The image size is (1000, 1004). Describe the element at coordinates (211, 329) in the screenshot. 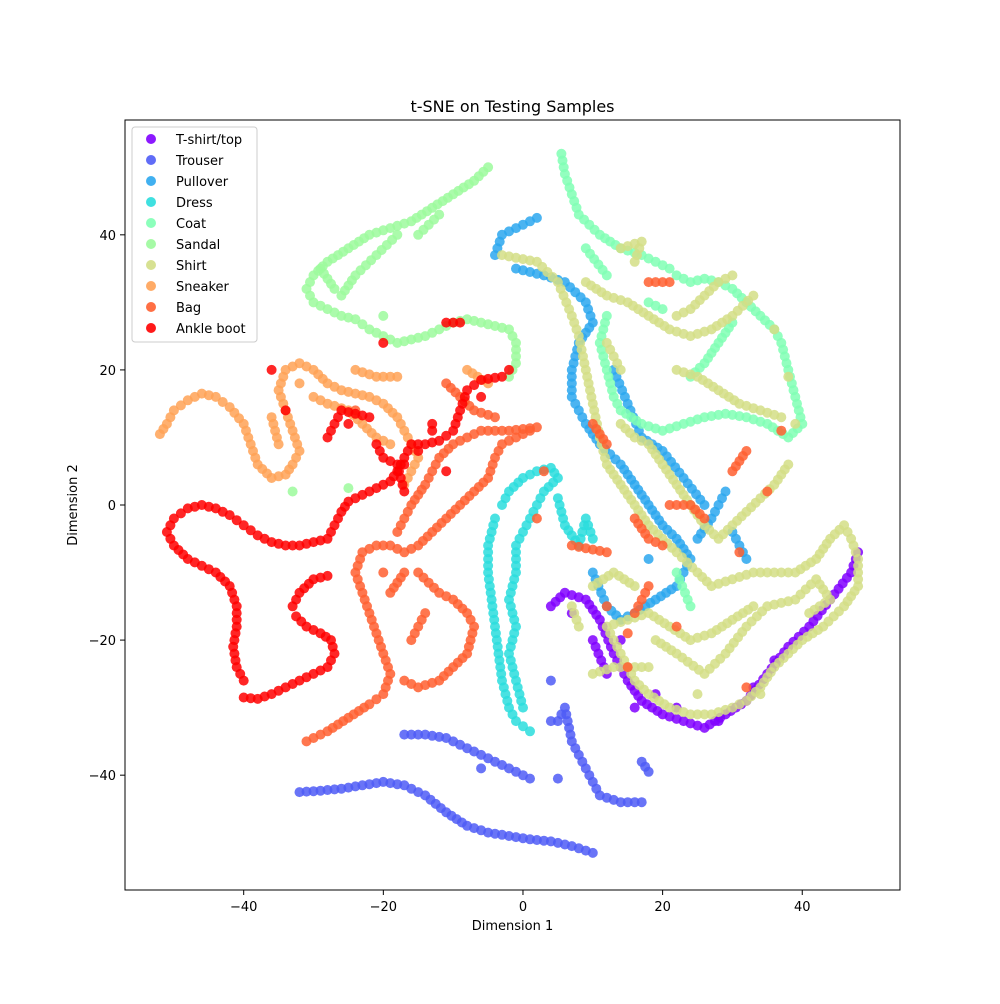

I see `legend-label: Ankle boot` at that location.